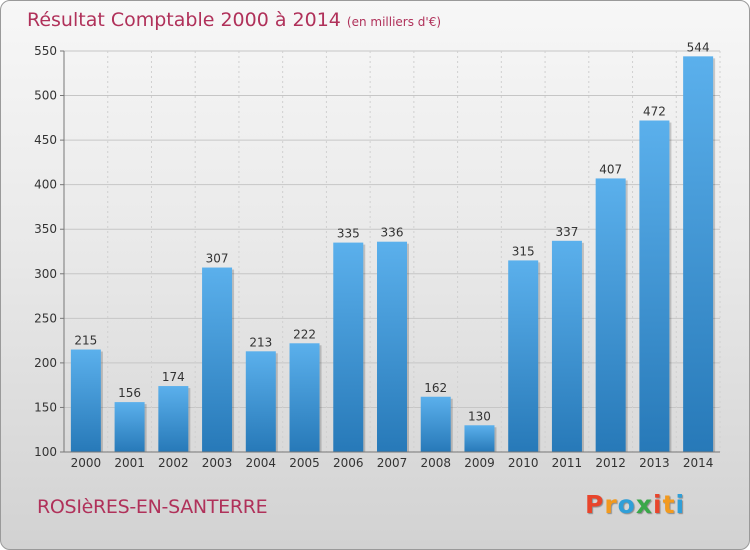  Describe the element at coordinates (654, 112) in the screenshot. I see `data-label-2013: 472` at that location.